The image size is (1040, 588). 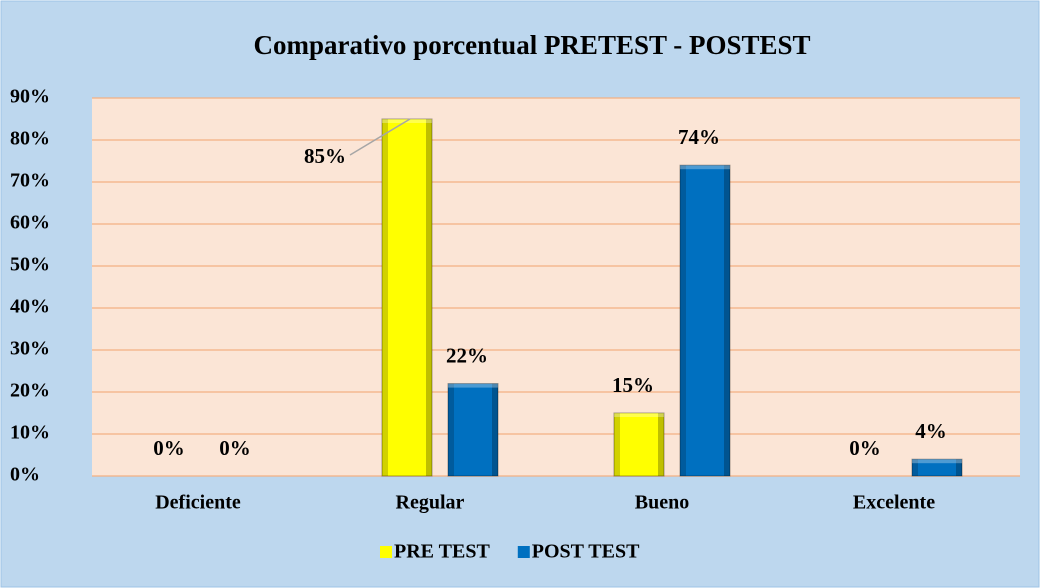 I want to click on leader-line, so click(x=380, y=137).